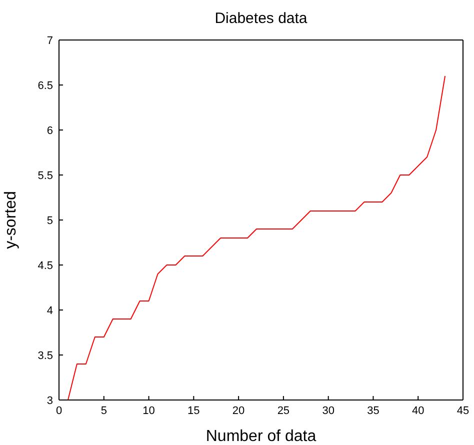 The height and width of the screenshot is (445, 474). Describe the element at coordinates (49, 40) in the screenshot. I see `y-tick-label: 7` at that location.